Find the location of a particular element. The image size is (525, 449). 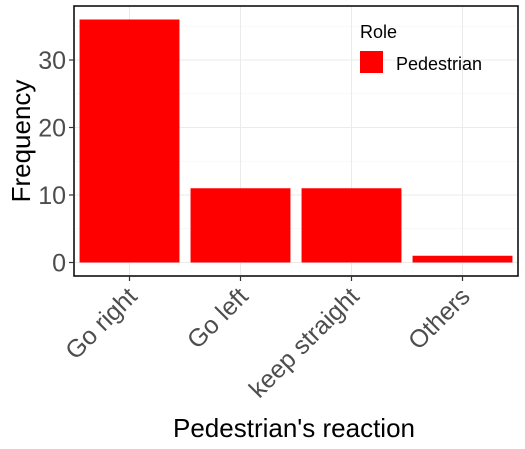

legend: Role Pedestrian is located at coordinates (421, 48).